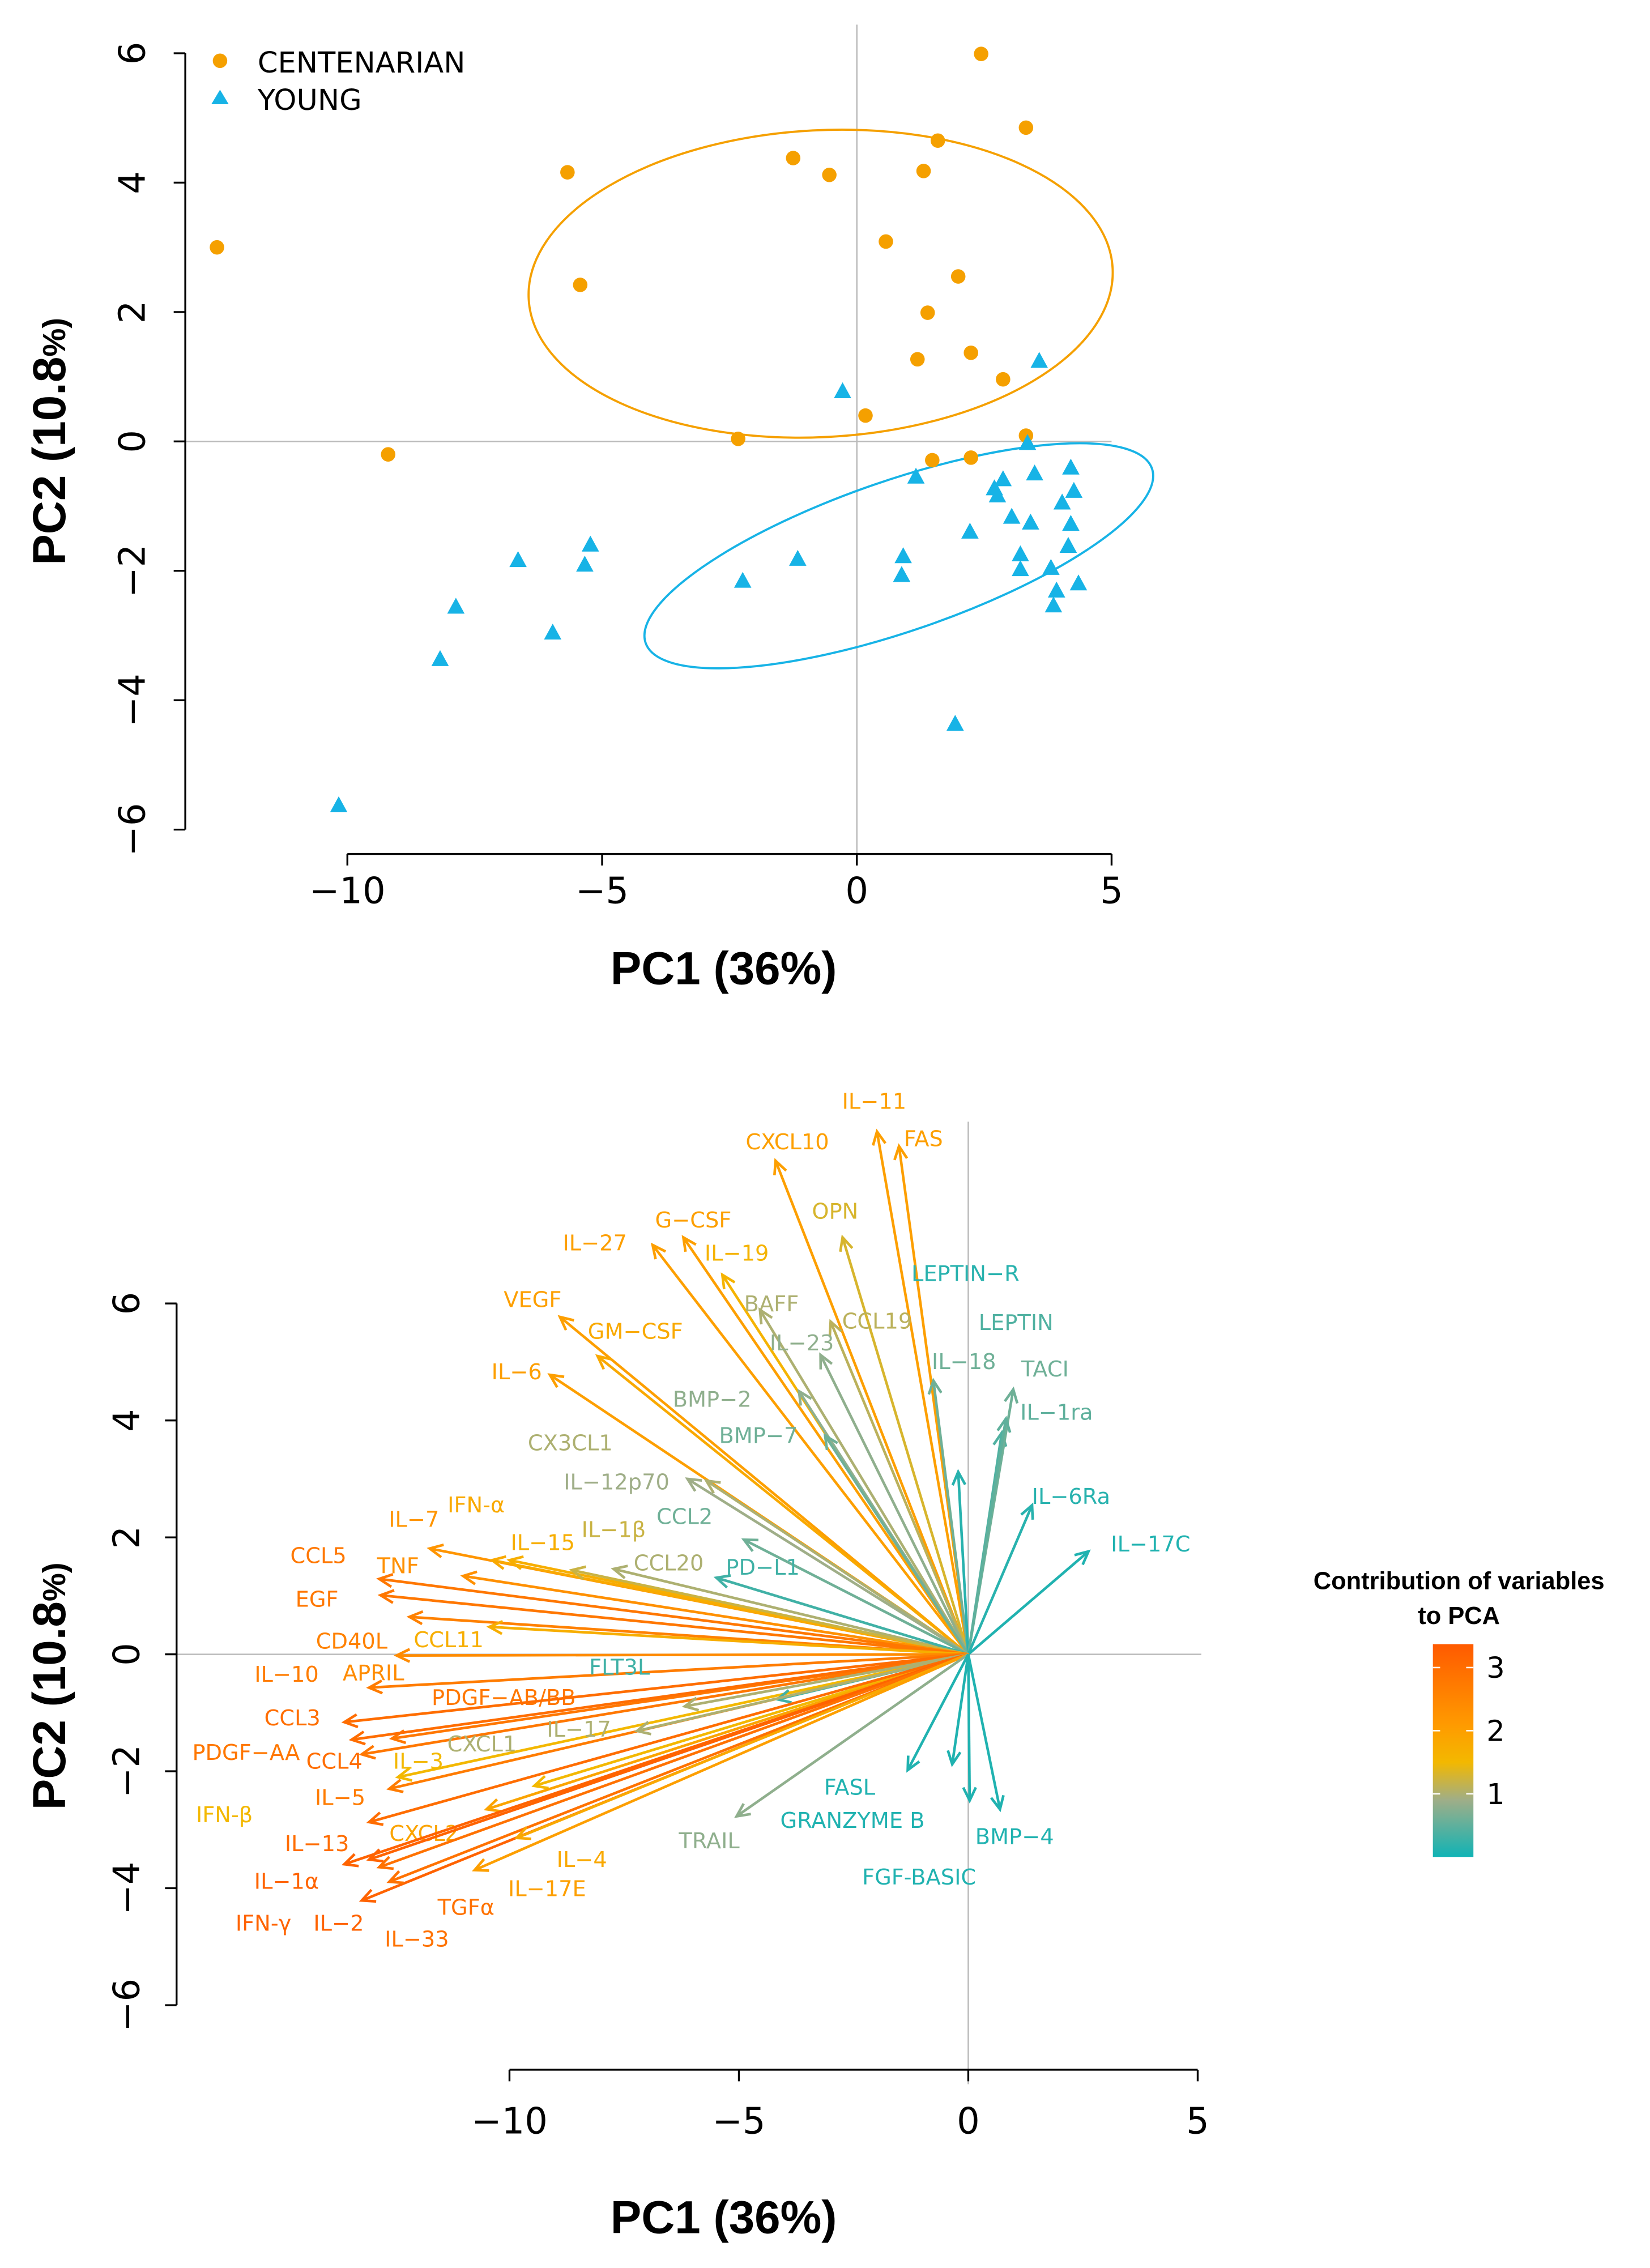  What do you see at coordinates (656, 1667) in the screenshot?
I see `variable-arrow: APRIL` at bounding box center [656, 1667].